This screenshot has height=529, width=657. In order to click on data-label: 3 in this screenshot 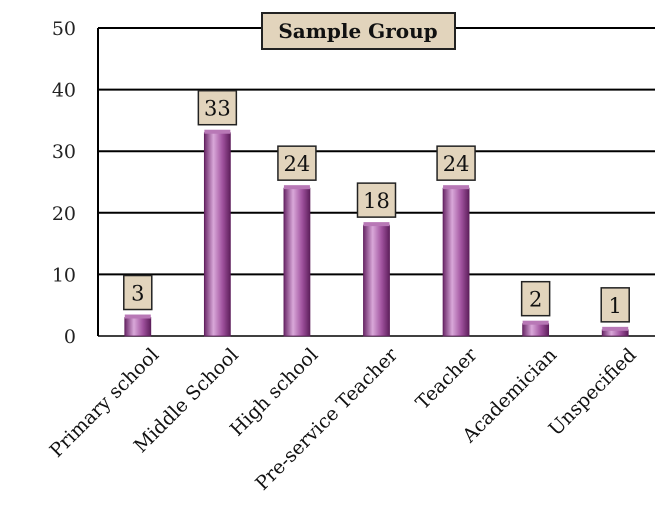, I will do `click(137, 294)`.